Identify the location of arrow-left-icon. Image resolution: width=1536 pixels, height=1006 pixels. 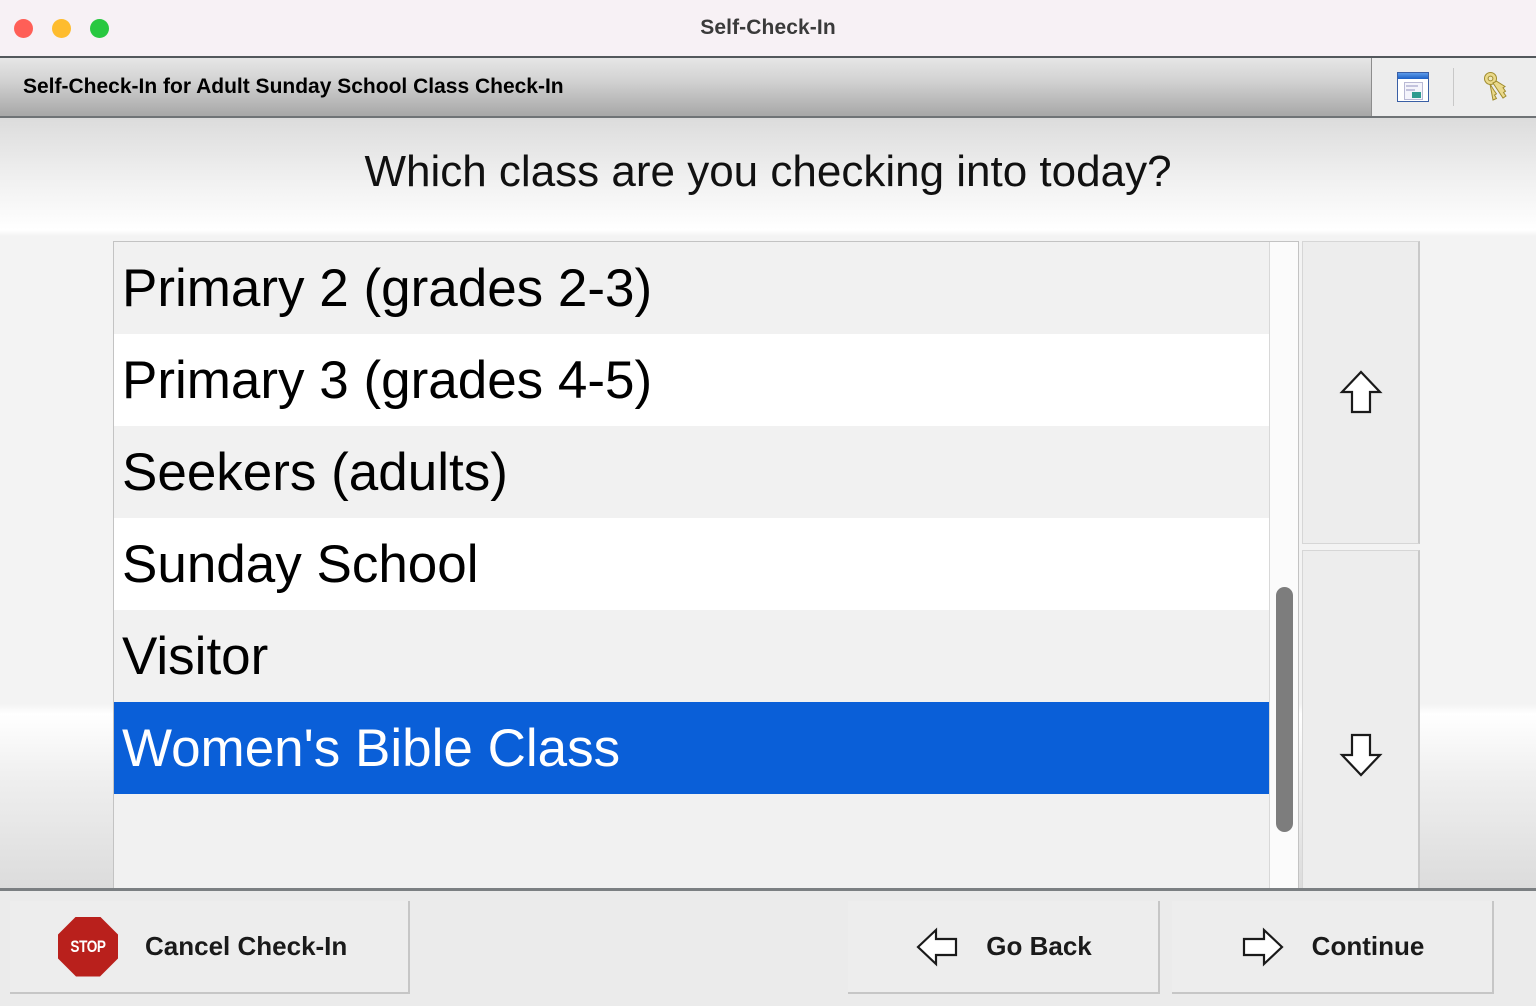
(937, 946).